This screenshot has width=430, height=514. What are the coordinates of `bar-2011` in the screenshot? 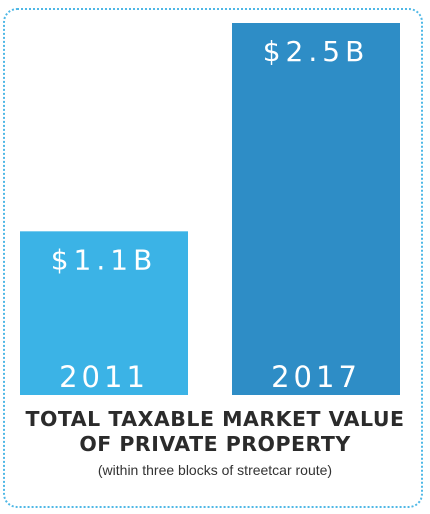 It's located at (104, 313).